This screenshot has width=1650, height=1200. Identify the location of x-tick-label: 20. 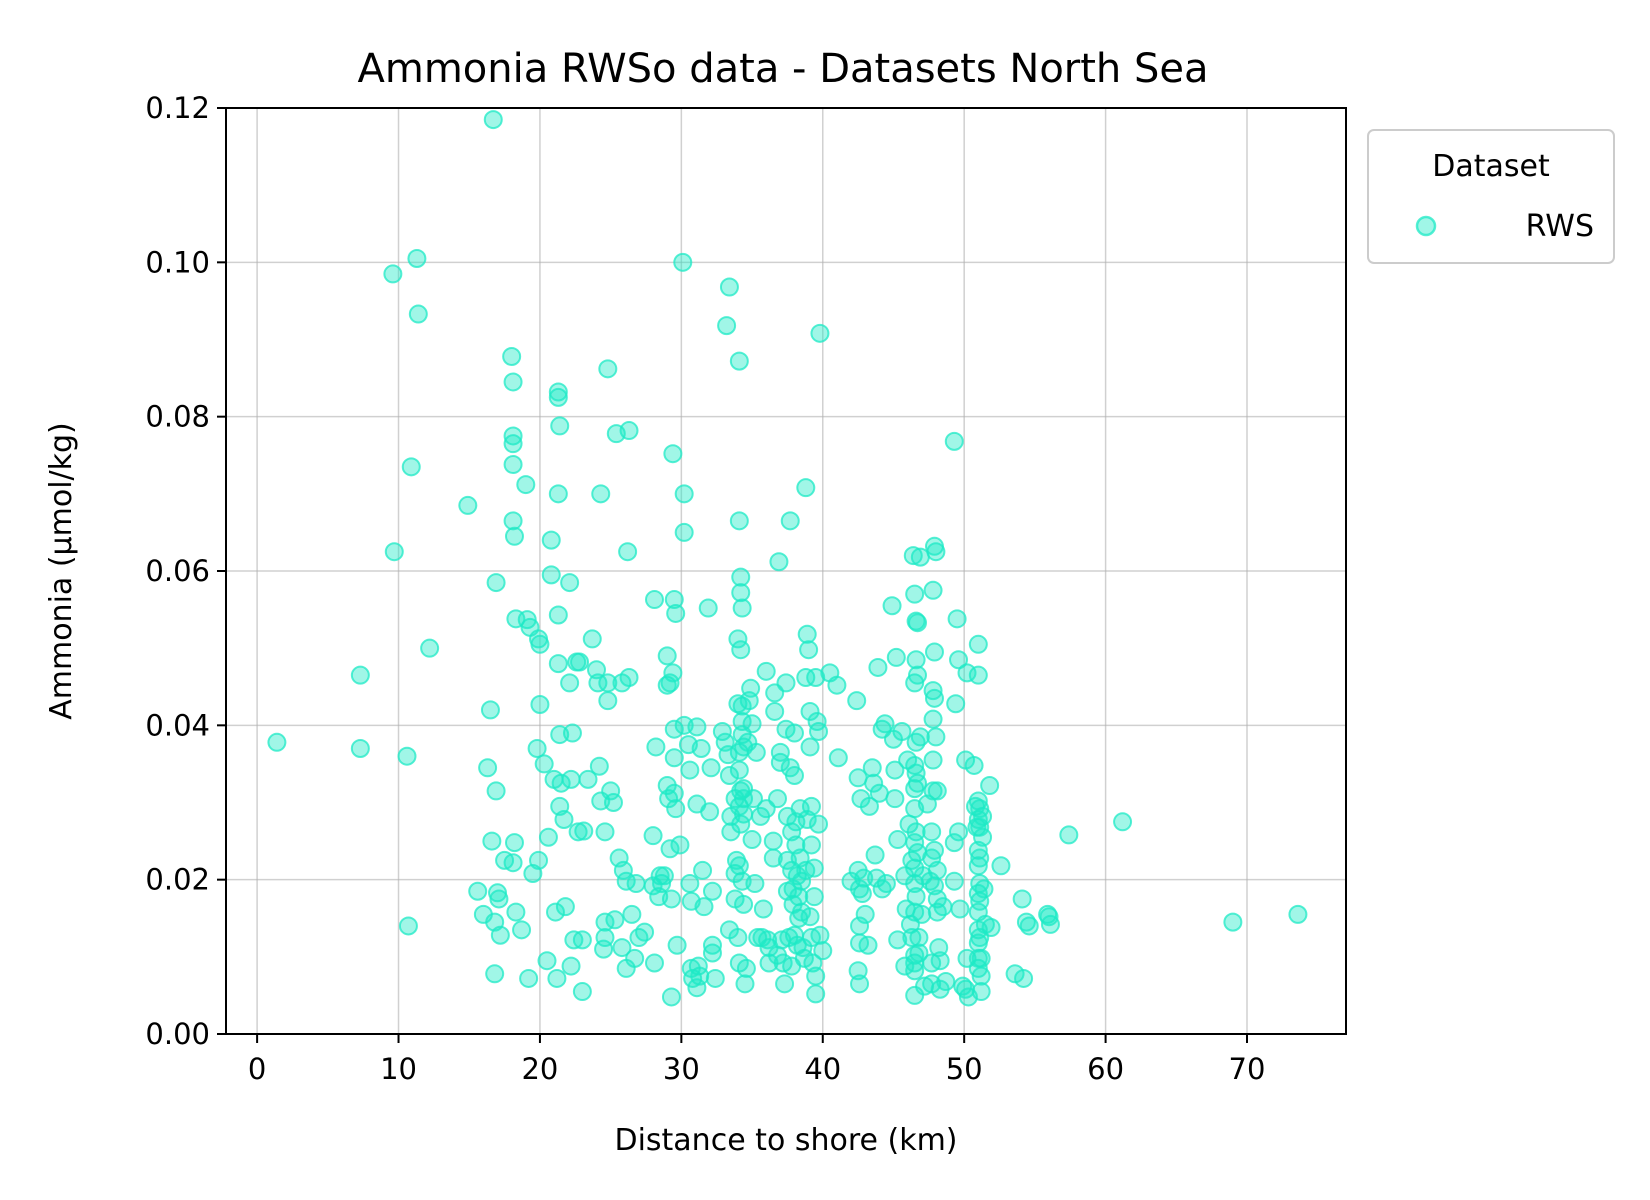
(539, 1069).